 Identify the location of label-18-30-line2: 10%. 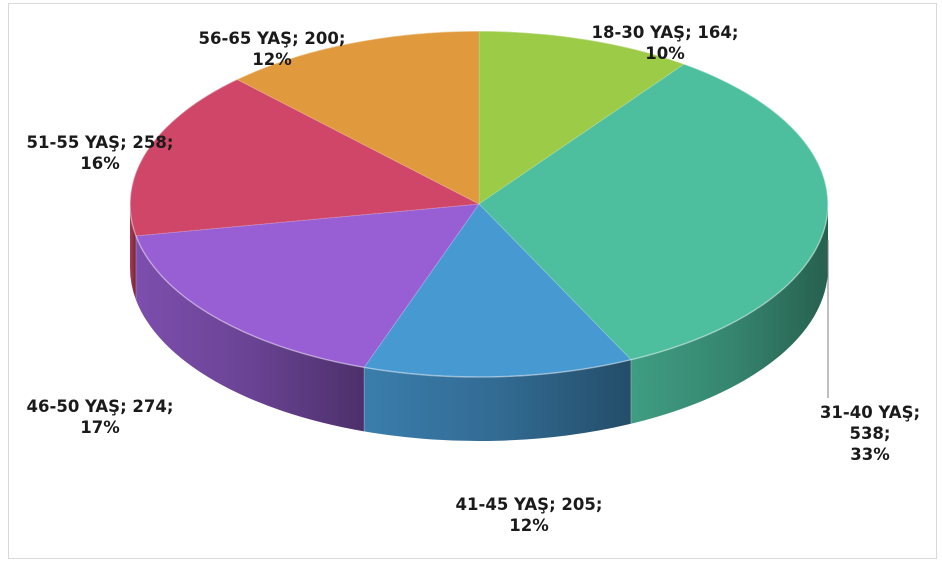
(665, 53).